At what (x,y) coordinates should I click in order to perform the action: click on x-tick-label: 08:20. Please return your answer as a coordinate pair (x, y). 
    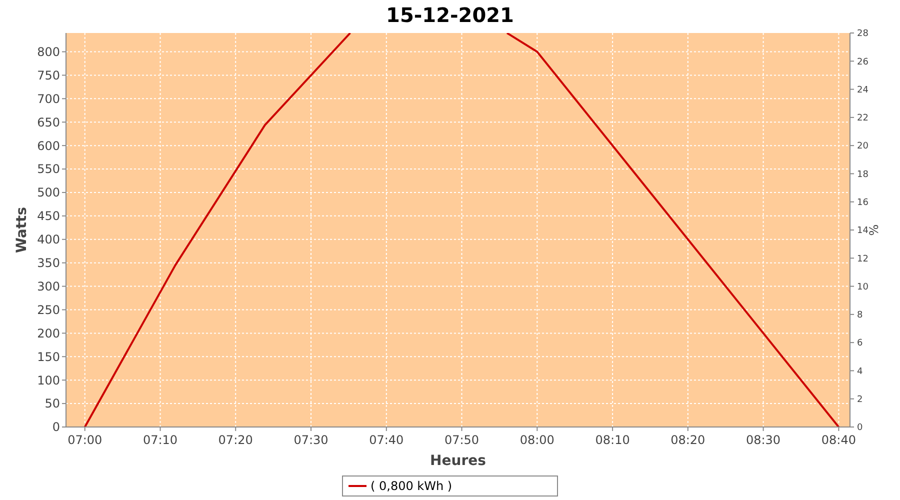
    Looking at the image, I should click on (688, 440).